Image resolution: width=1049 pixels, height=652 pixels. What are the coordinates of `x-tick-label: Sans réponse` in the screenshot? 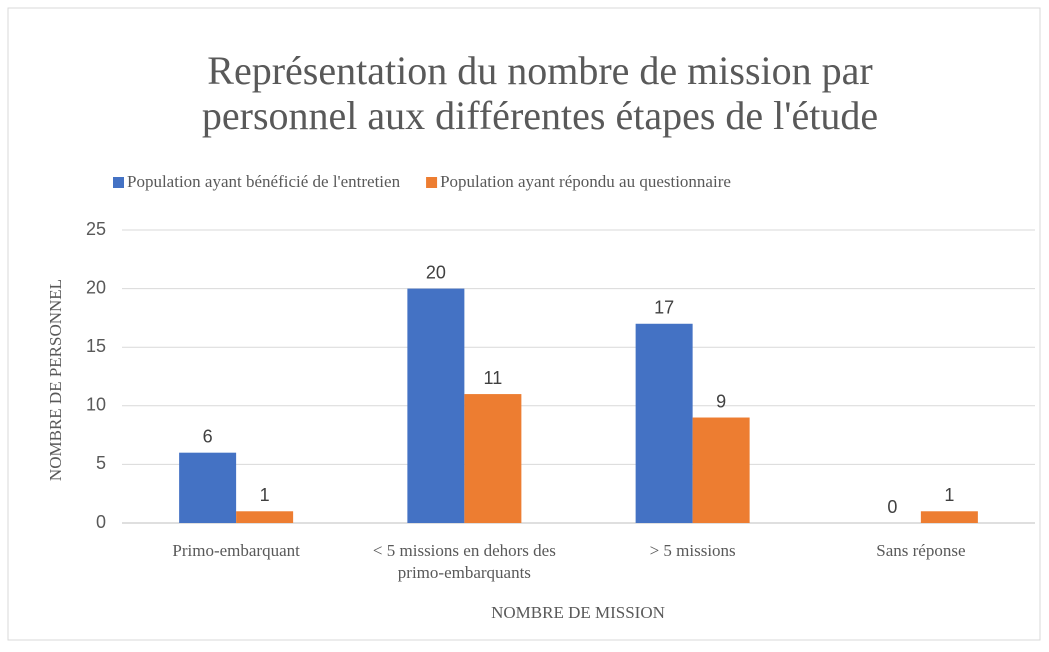 It's located at (921, 550).